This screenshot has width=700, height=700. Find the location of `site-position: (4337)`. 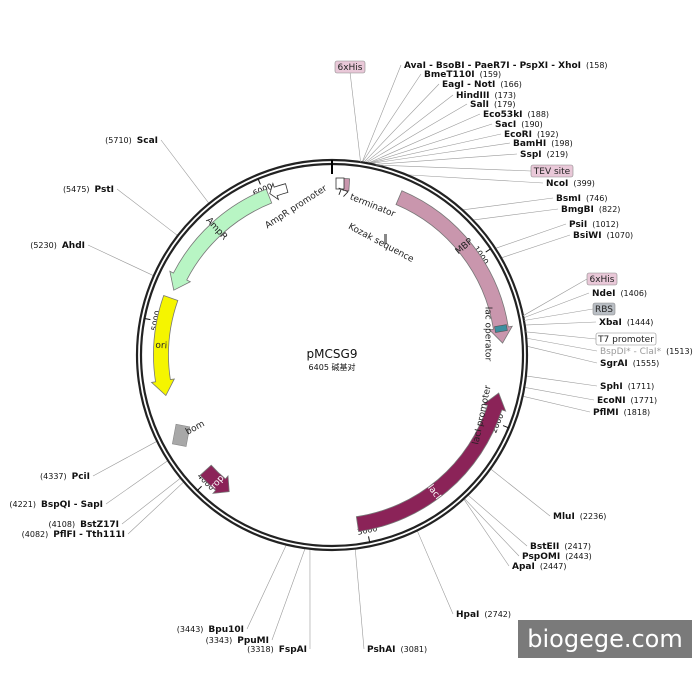

site-position: (4337) is located at coordinates (53, 476).